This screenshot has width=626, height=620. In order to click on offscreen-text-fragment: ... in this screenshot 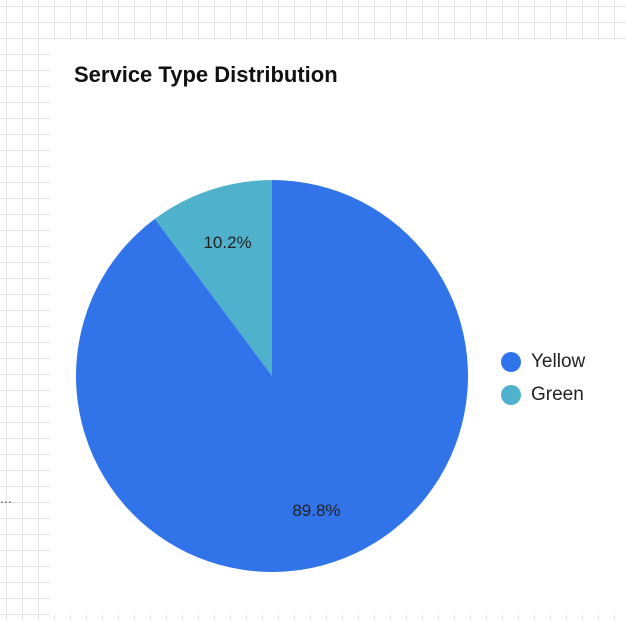, I will do `click(6, 498)`.